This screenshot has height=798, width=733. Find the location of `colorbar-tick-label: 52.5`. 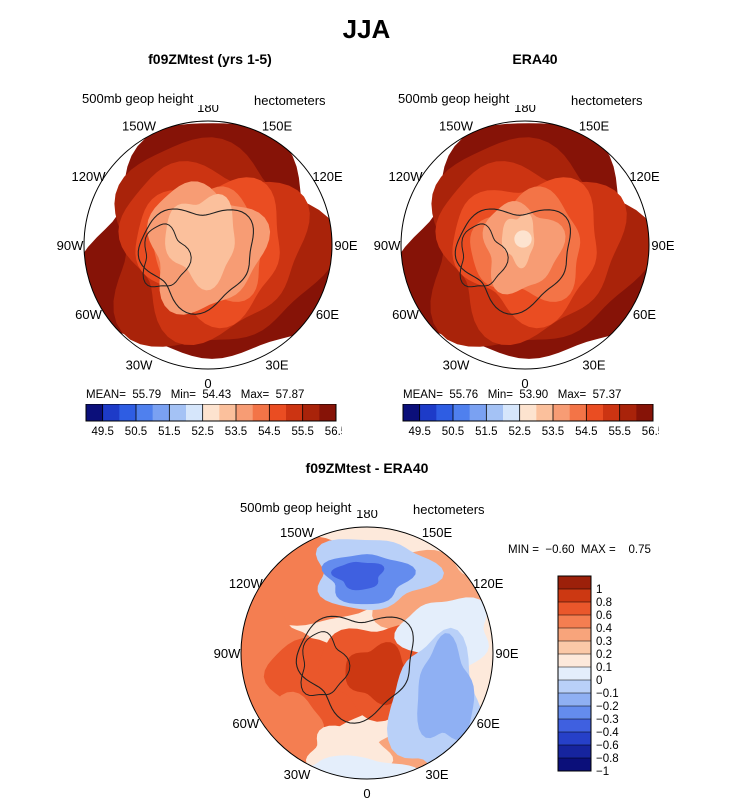

colorbar-tick-label: 52.5 is located at coordinates (203, 432).